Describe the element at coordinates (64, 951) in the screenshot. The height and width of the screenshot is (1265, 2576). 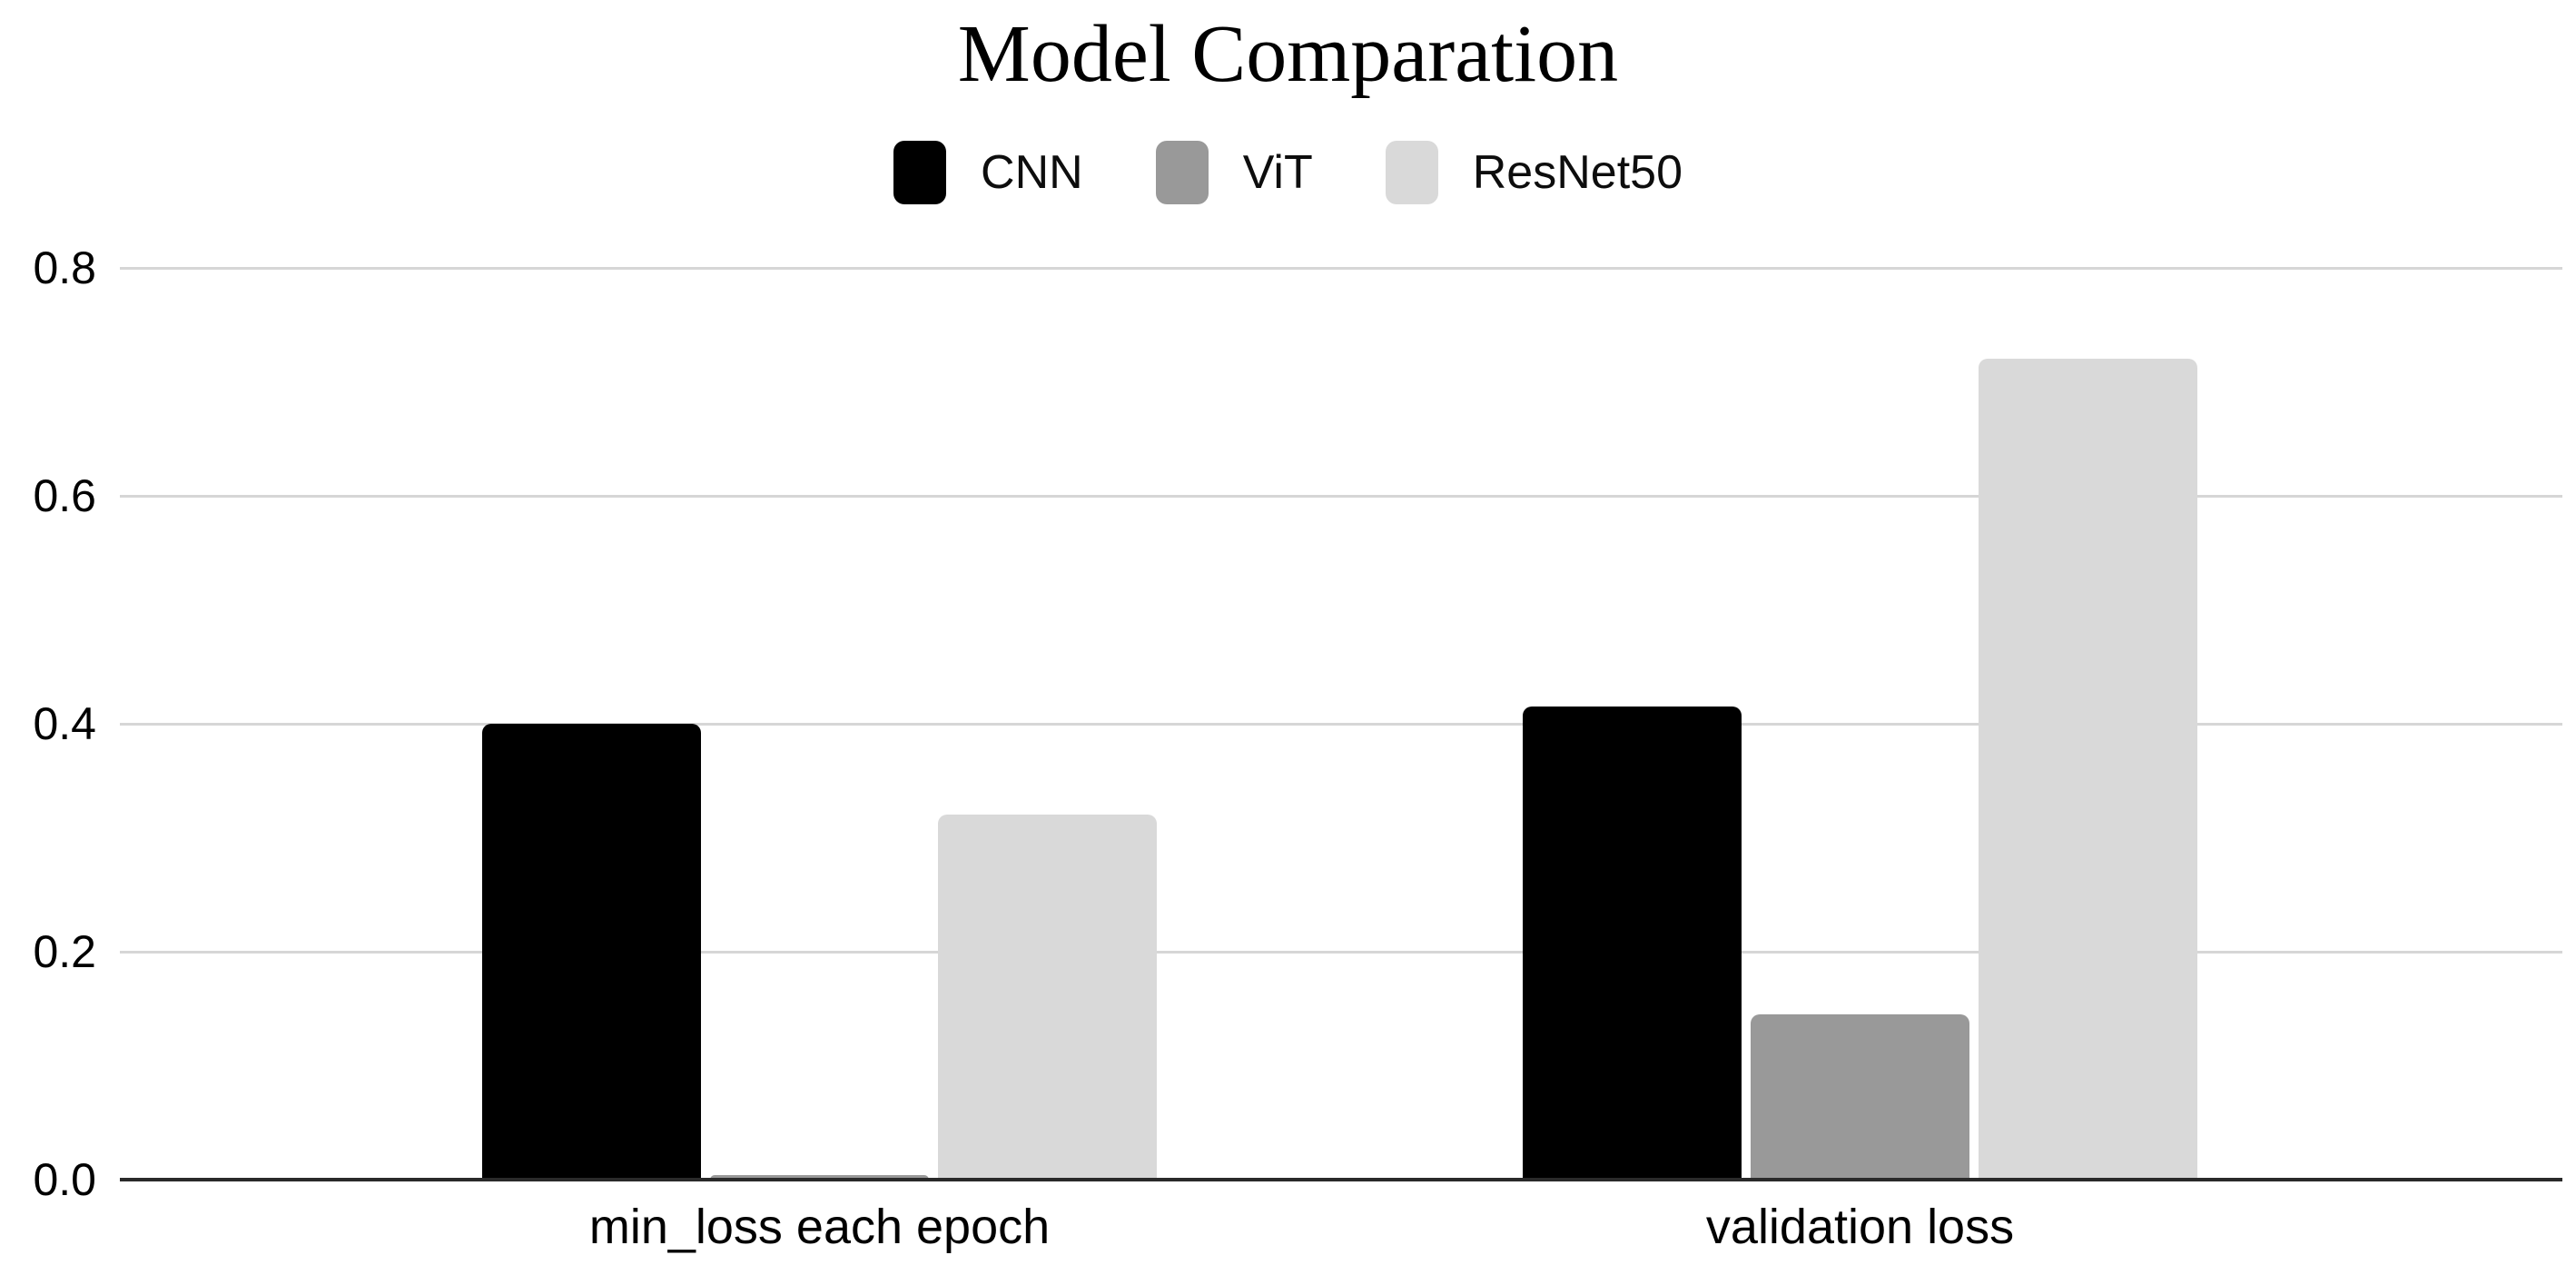
I see `y-axis-tick-label: 0.2` at that location.